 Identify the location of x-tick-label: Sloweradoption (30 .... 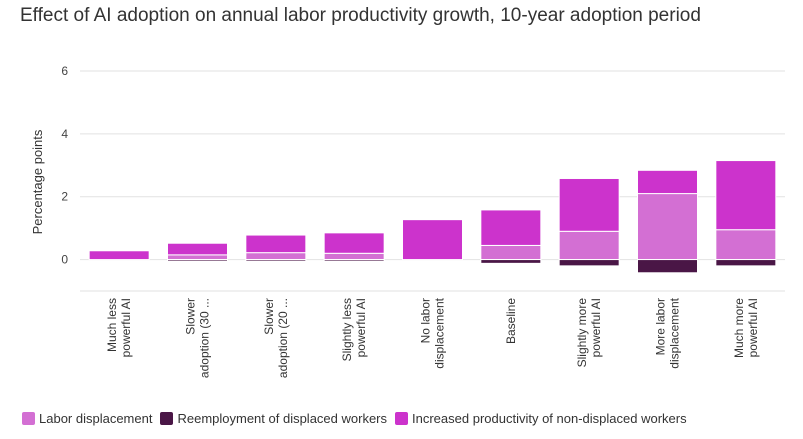
(198, 338).